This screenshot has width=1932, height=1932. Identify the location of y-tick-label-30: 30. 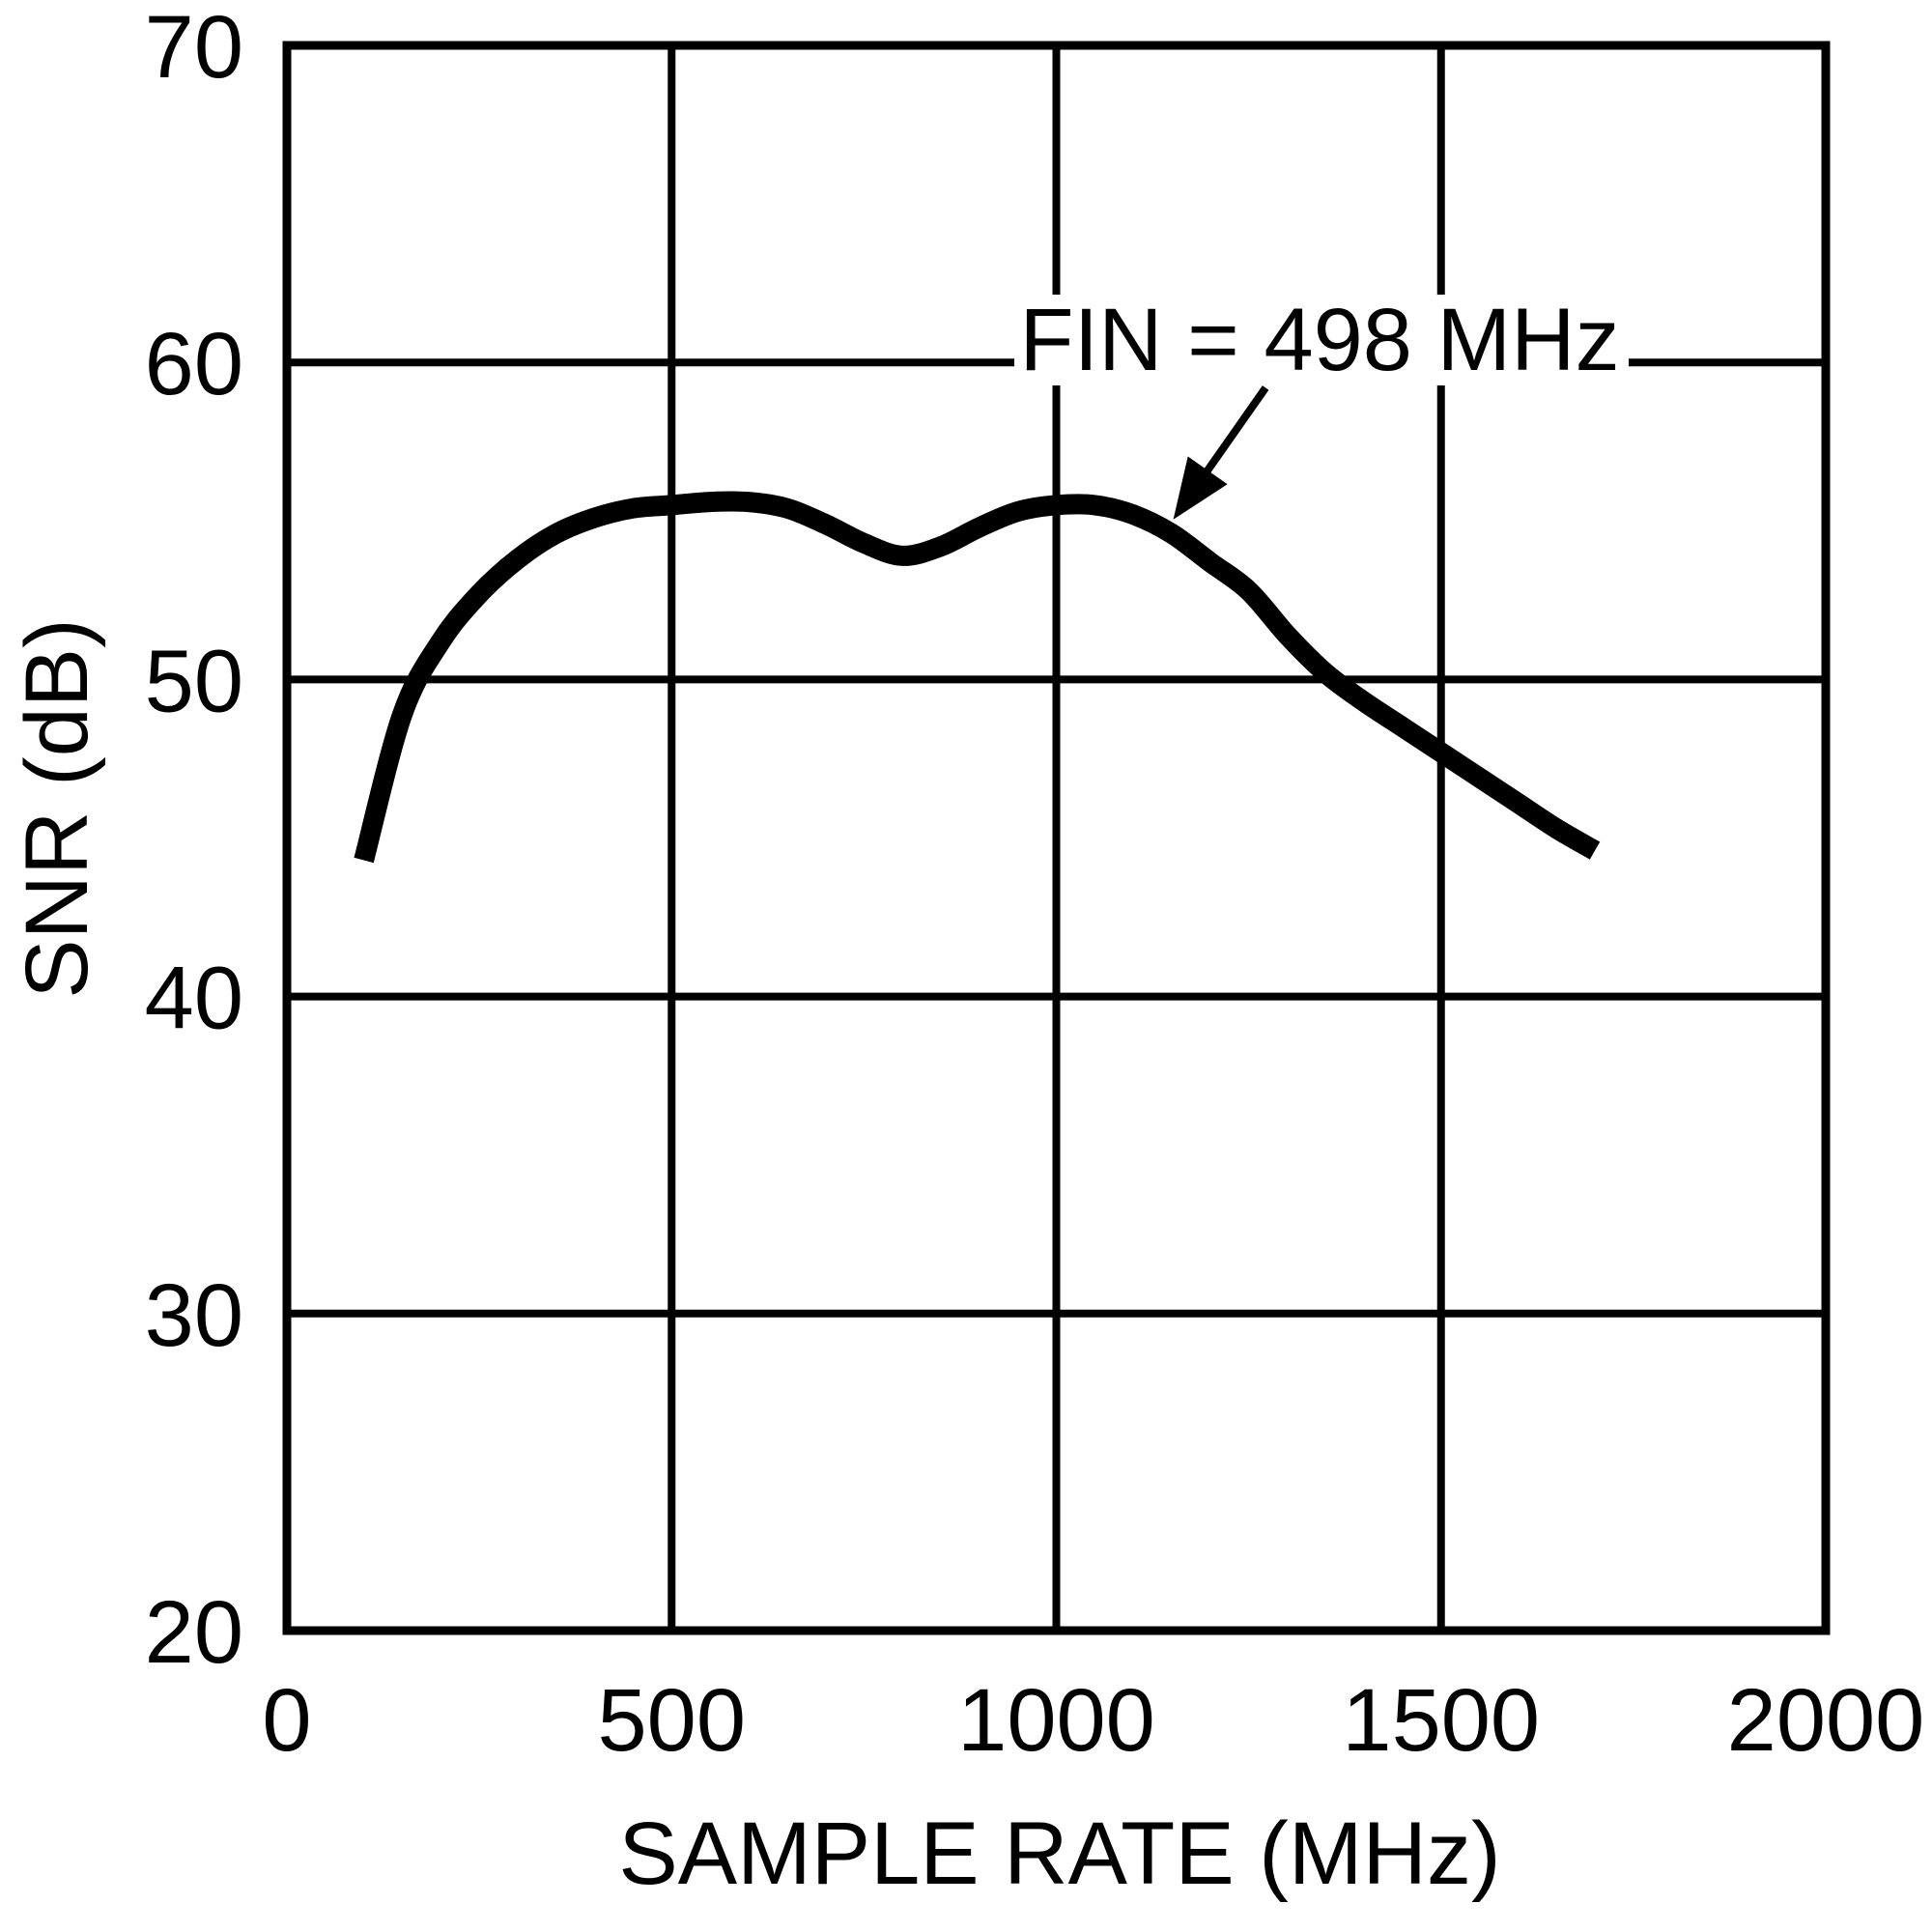
(194, 1315).